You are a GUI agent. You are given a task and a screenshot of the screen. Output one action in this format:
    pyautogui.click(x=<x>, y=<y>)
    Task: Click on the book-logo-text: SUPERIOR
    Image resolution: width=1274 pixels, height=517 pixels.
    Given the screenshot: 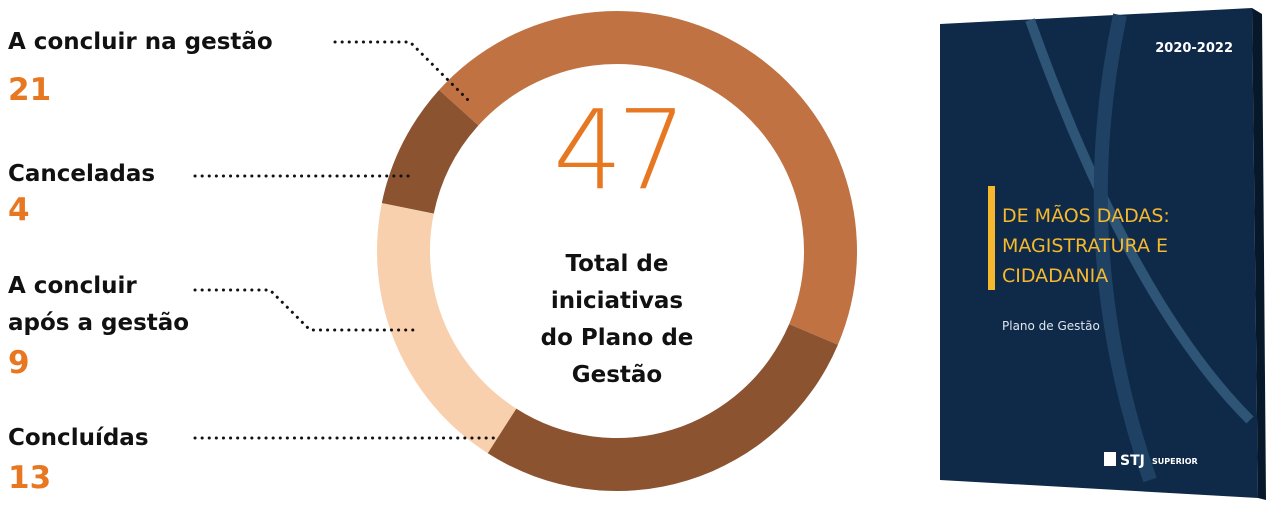 What is the action you would take?
    pyautogui.click(x=1175, y=461)
    